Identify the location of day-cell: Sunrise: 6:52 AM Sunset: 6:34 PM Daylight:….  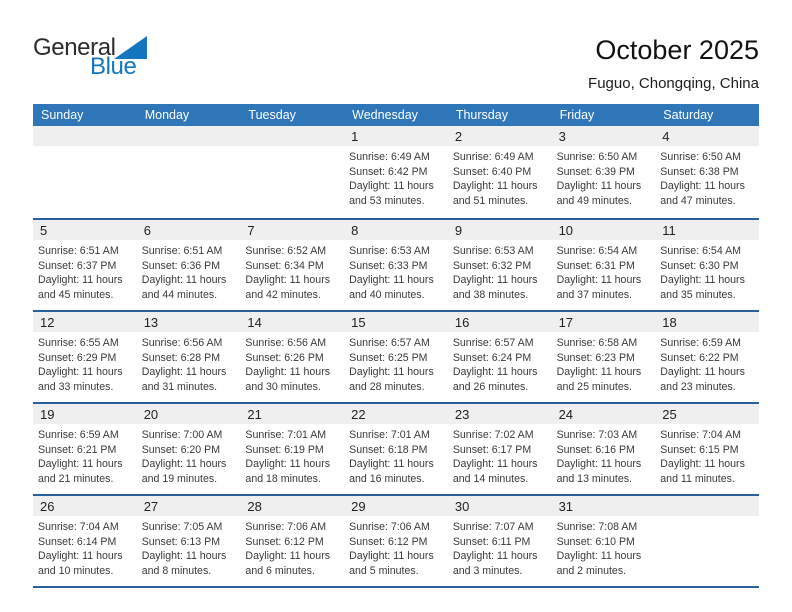
(292, 271).